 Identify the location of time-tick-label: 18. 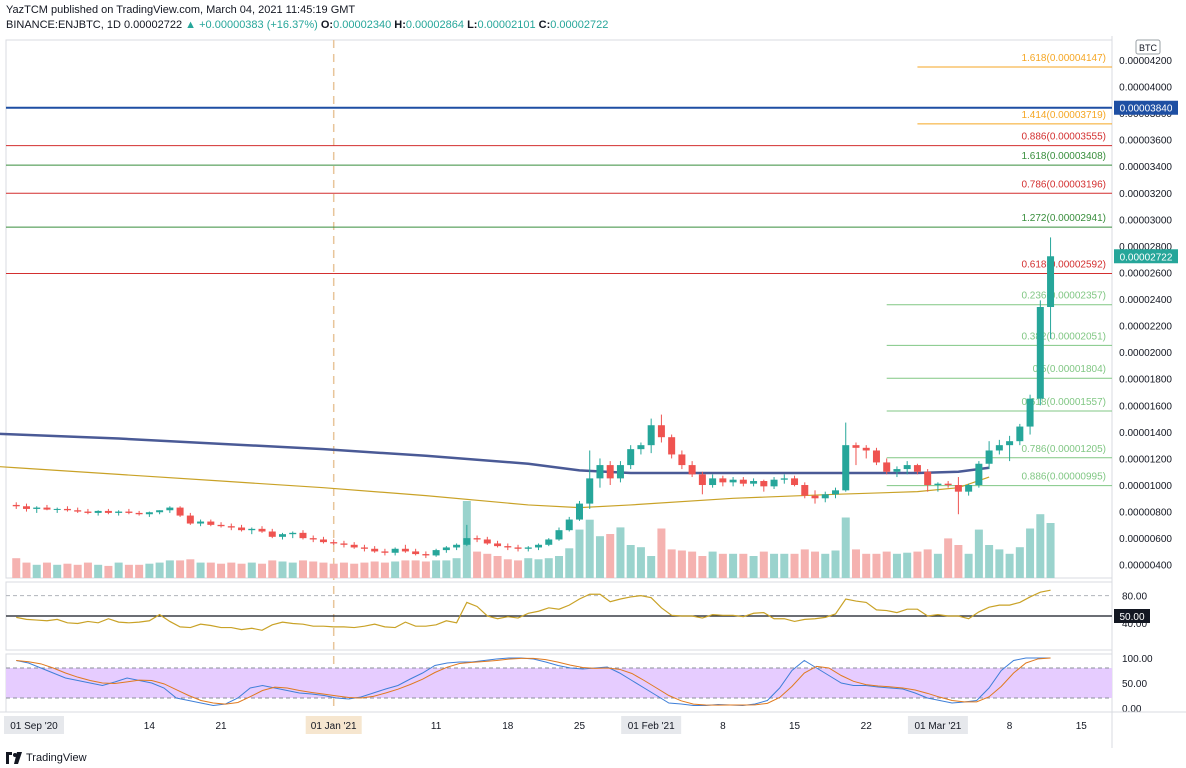
(508, 726).